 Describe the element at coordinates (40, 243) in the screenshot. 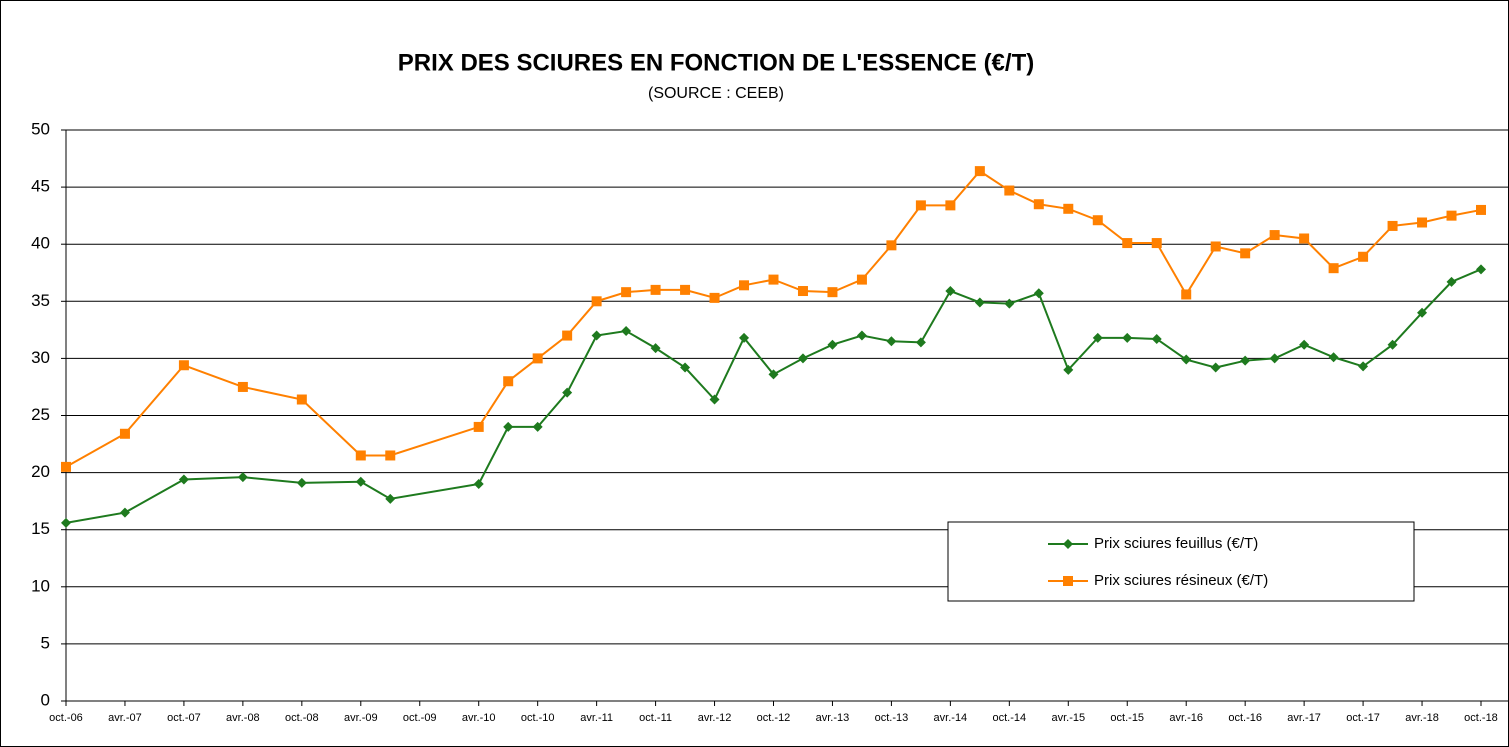

I see `y-tick-label: 40` at that location.